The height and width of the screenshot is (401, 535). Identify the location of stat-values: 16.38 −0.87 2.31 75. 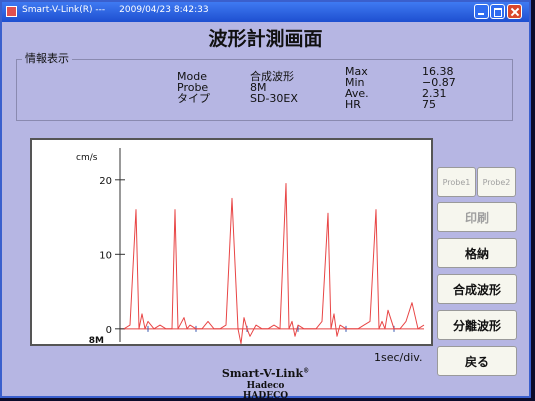
(439, 88).